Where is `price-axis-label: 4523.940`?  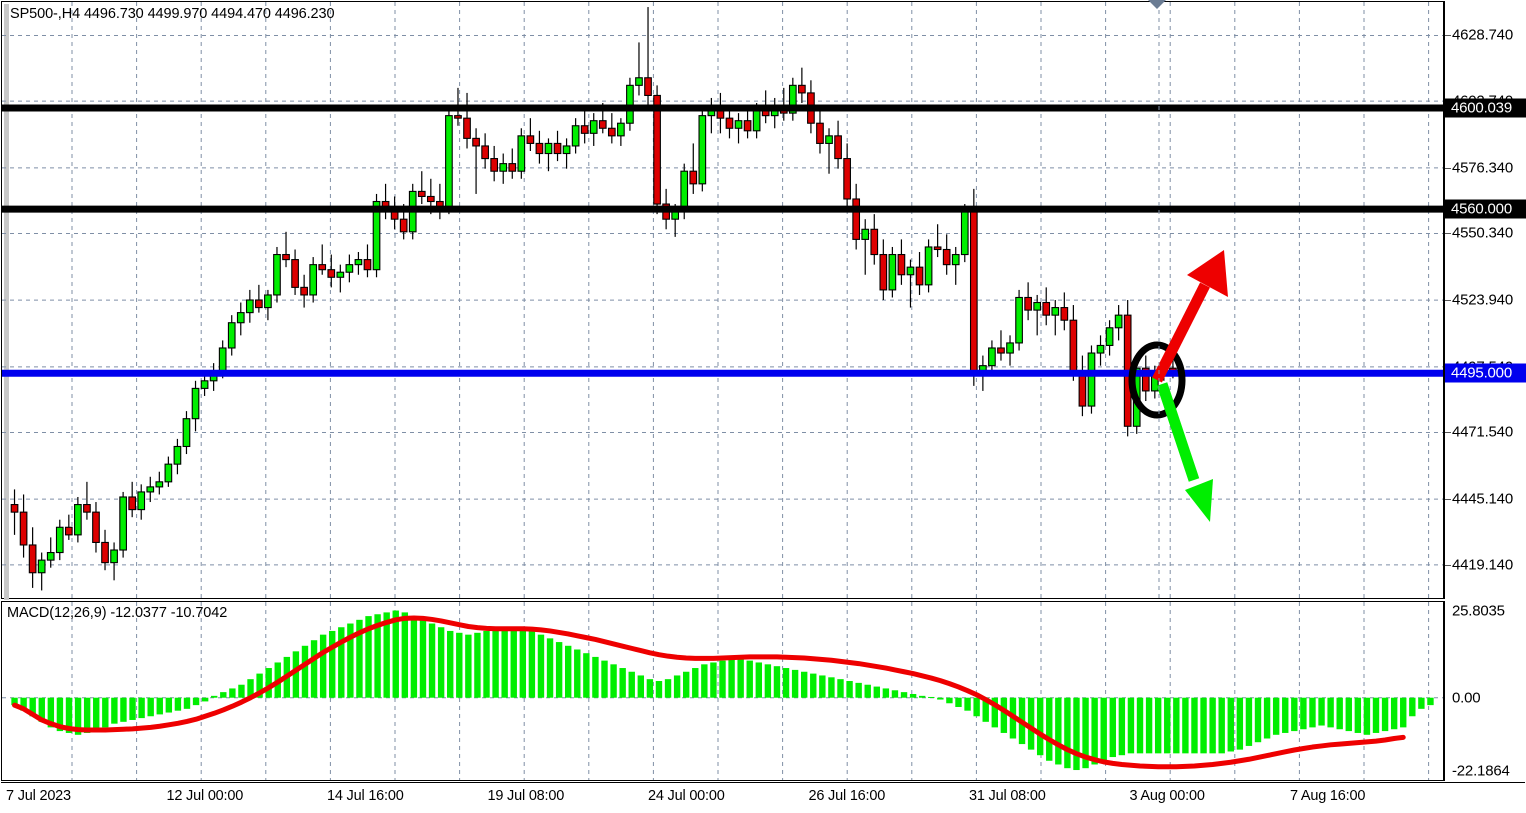 price-axis-label: 4523.940 is located at coordinates (1482, 300).